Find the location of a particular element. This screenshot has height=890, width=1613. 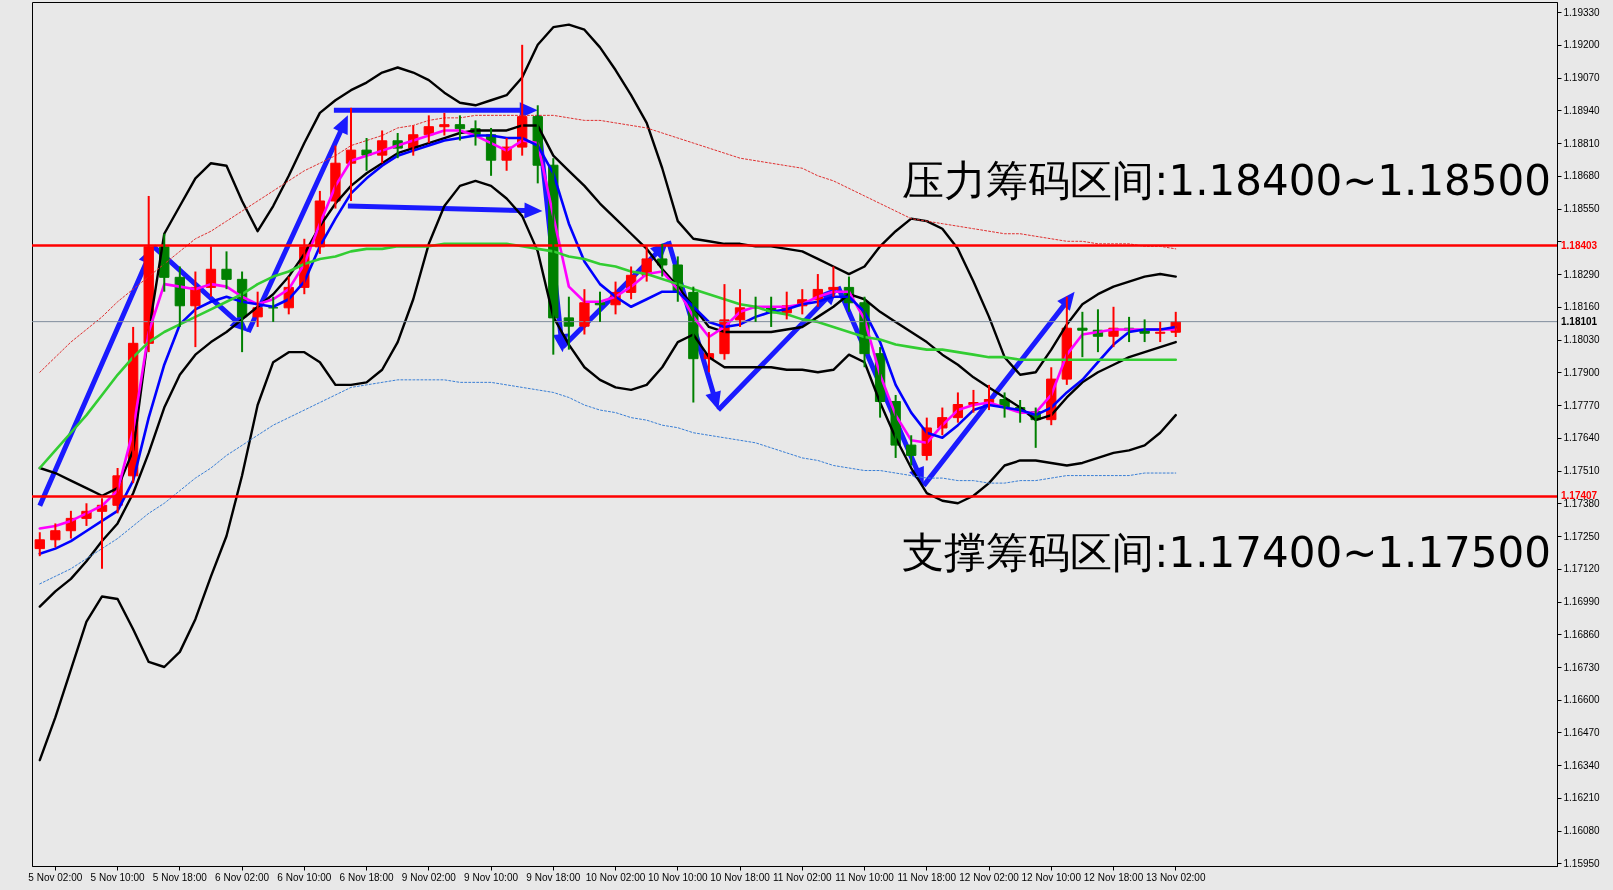

y-tick-label: 1.16080 is located at coordinates (1582, 831).